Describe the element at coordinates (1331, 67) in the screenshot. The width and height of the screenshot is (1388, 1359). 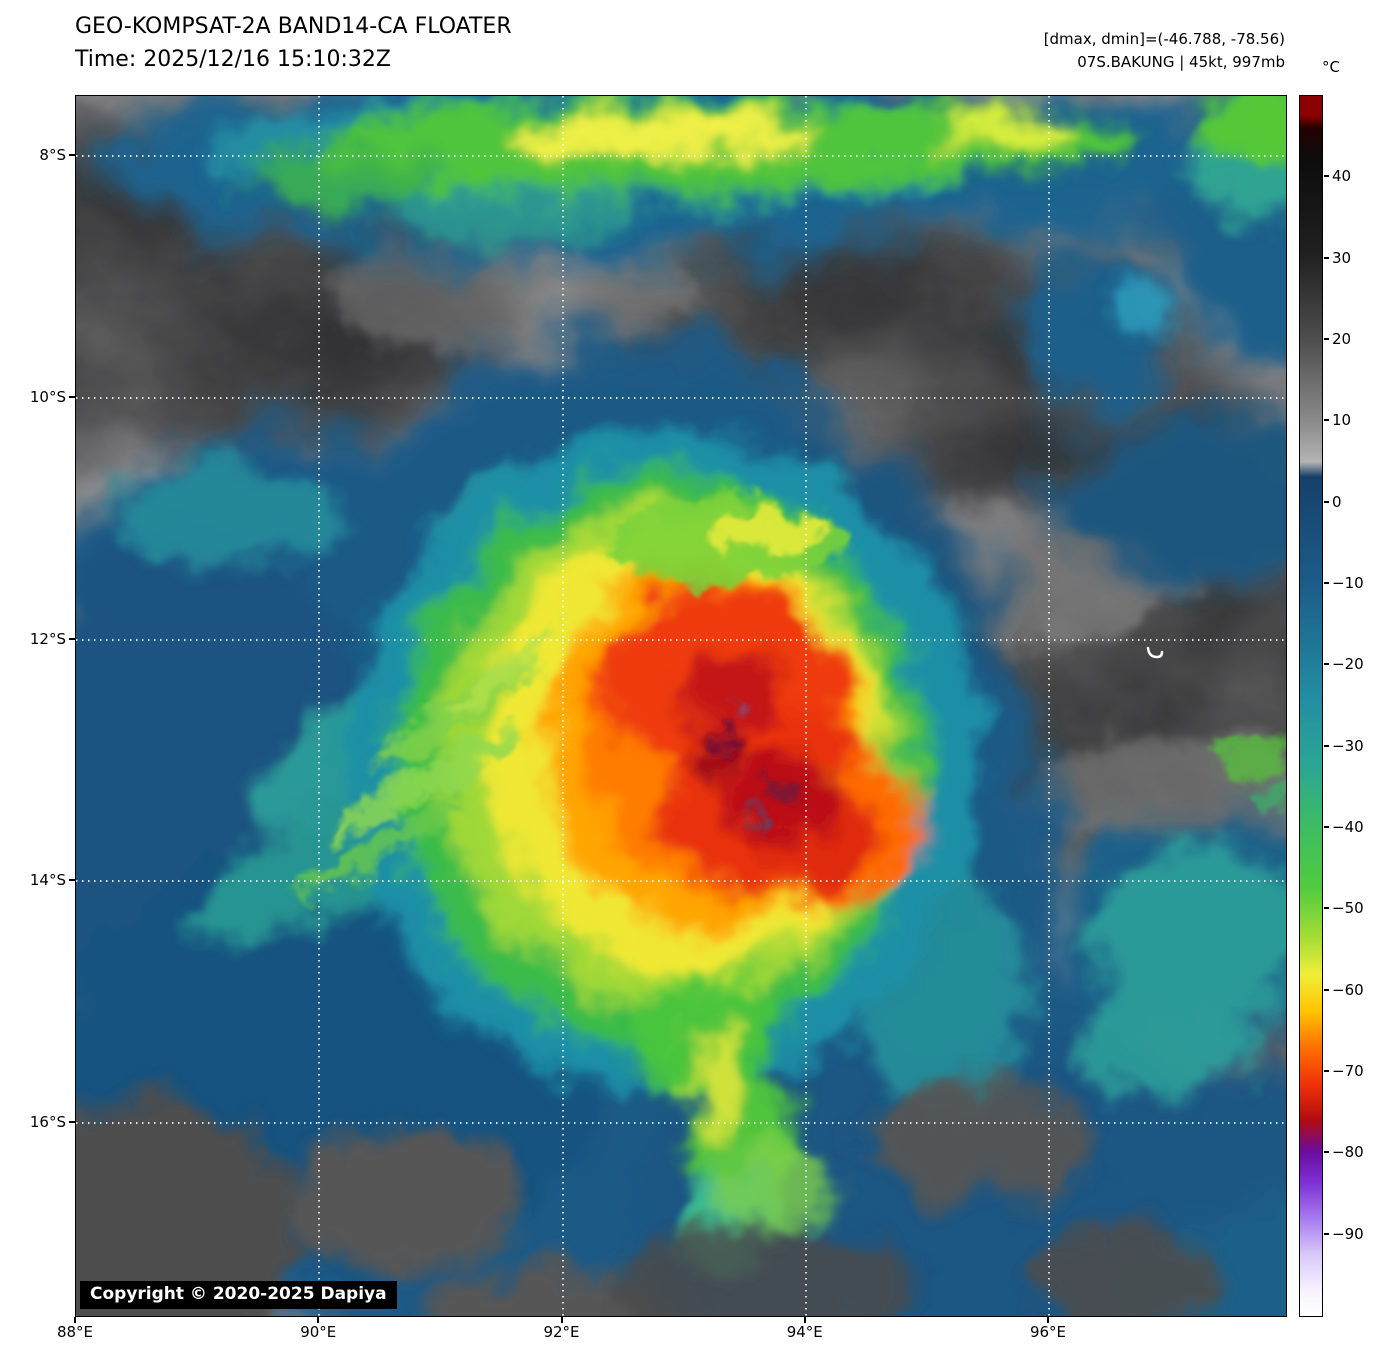
I see `colorbar-unit: °C` at that location.